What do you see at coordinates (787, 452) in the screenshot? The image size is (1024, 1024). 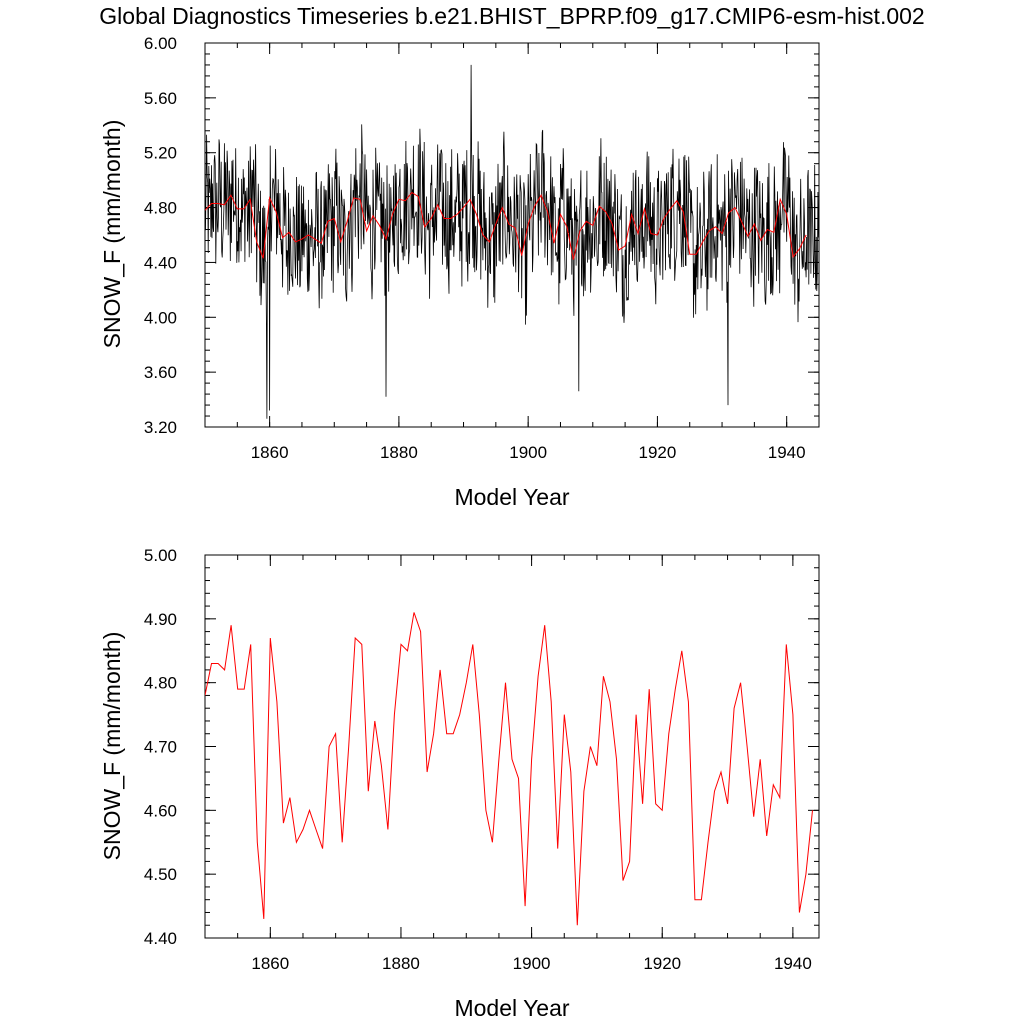 I see `top-x-tick-label: 1940` at bounding box center [787, 452].